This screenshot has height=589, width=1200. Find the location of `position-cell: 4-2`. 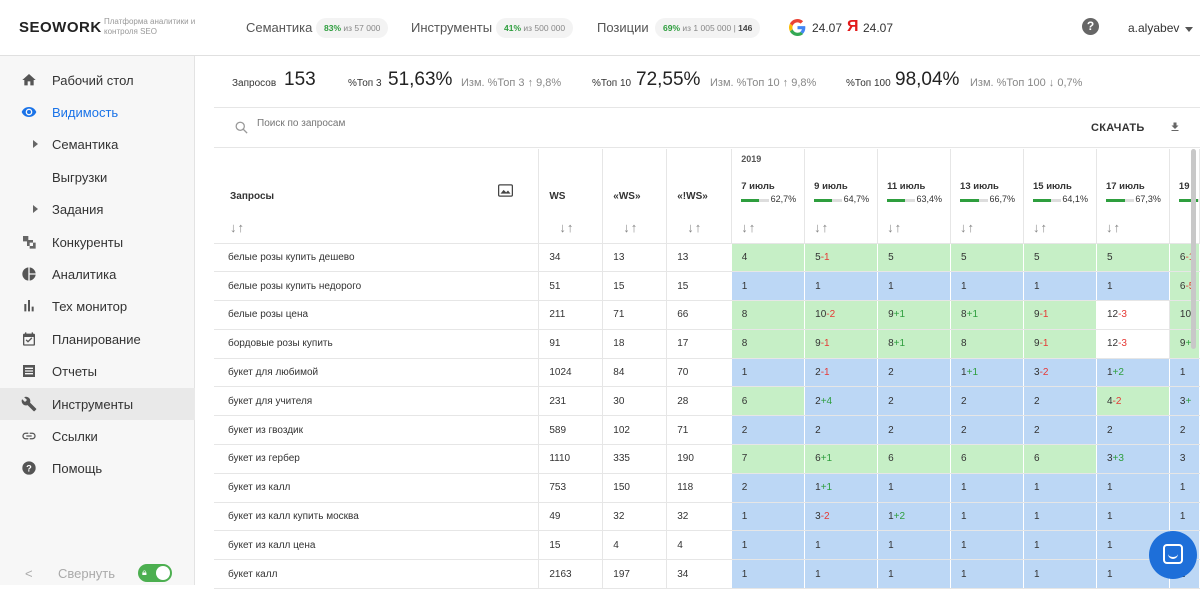

position-cell: 4-2 is located at coordinates (1133, 401).